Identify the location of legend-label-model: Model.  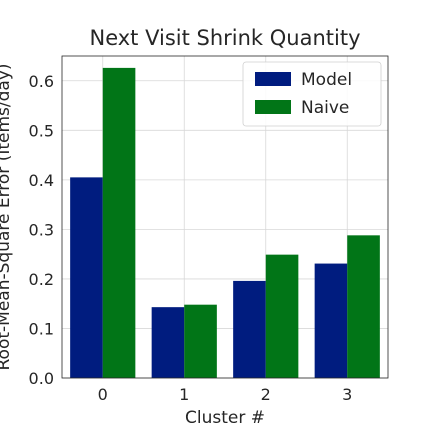
(326, 80).